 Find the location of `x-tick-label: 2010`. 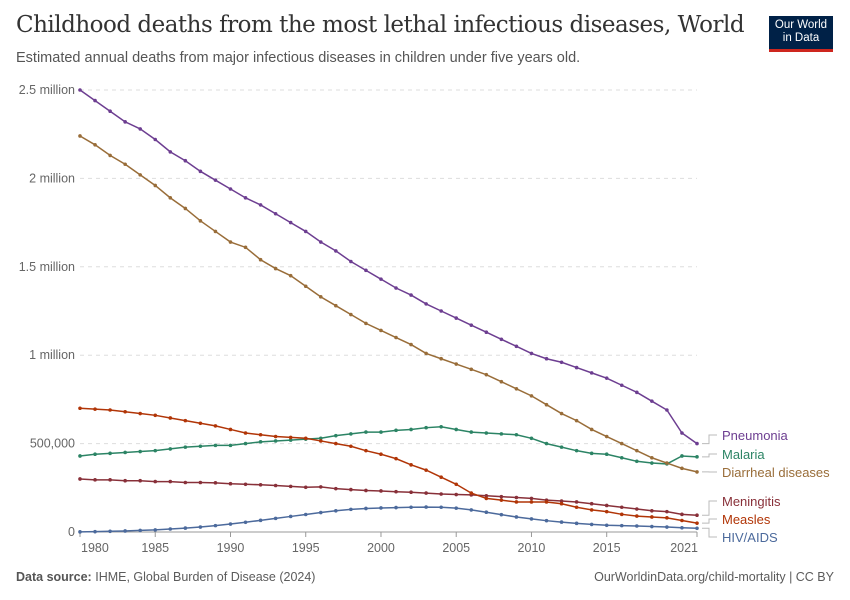

x-tick-label: 2010 is located at coordinates (532, 548).